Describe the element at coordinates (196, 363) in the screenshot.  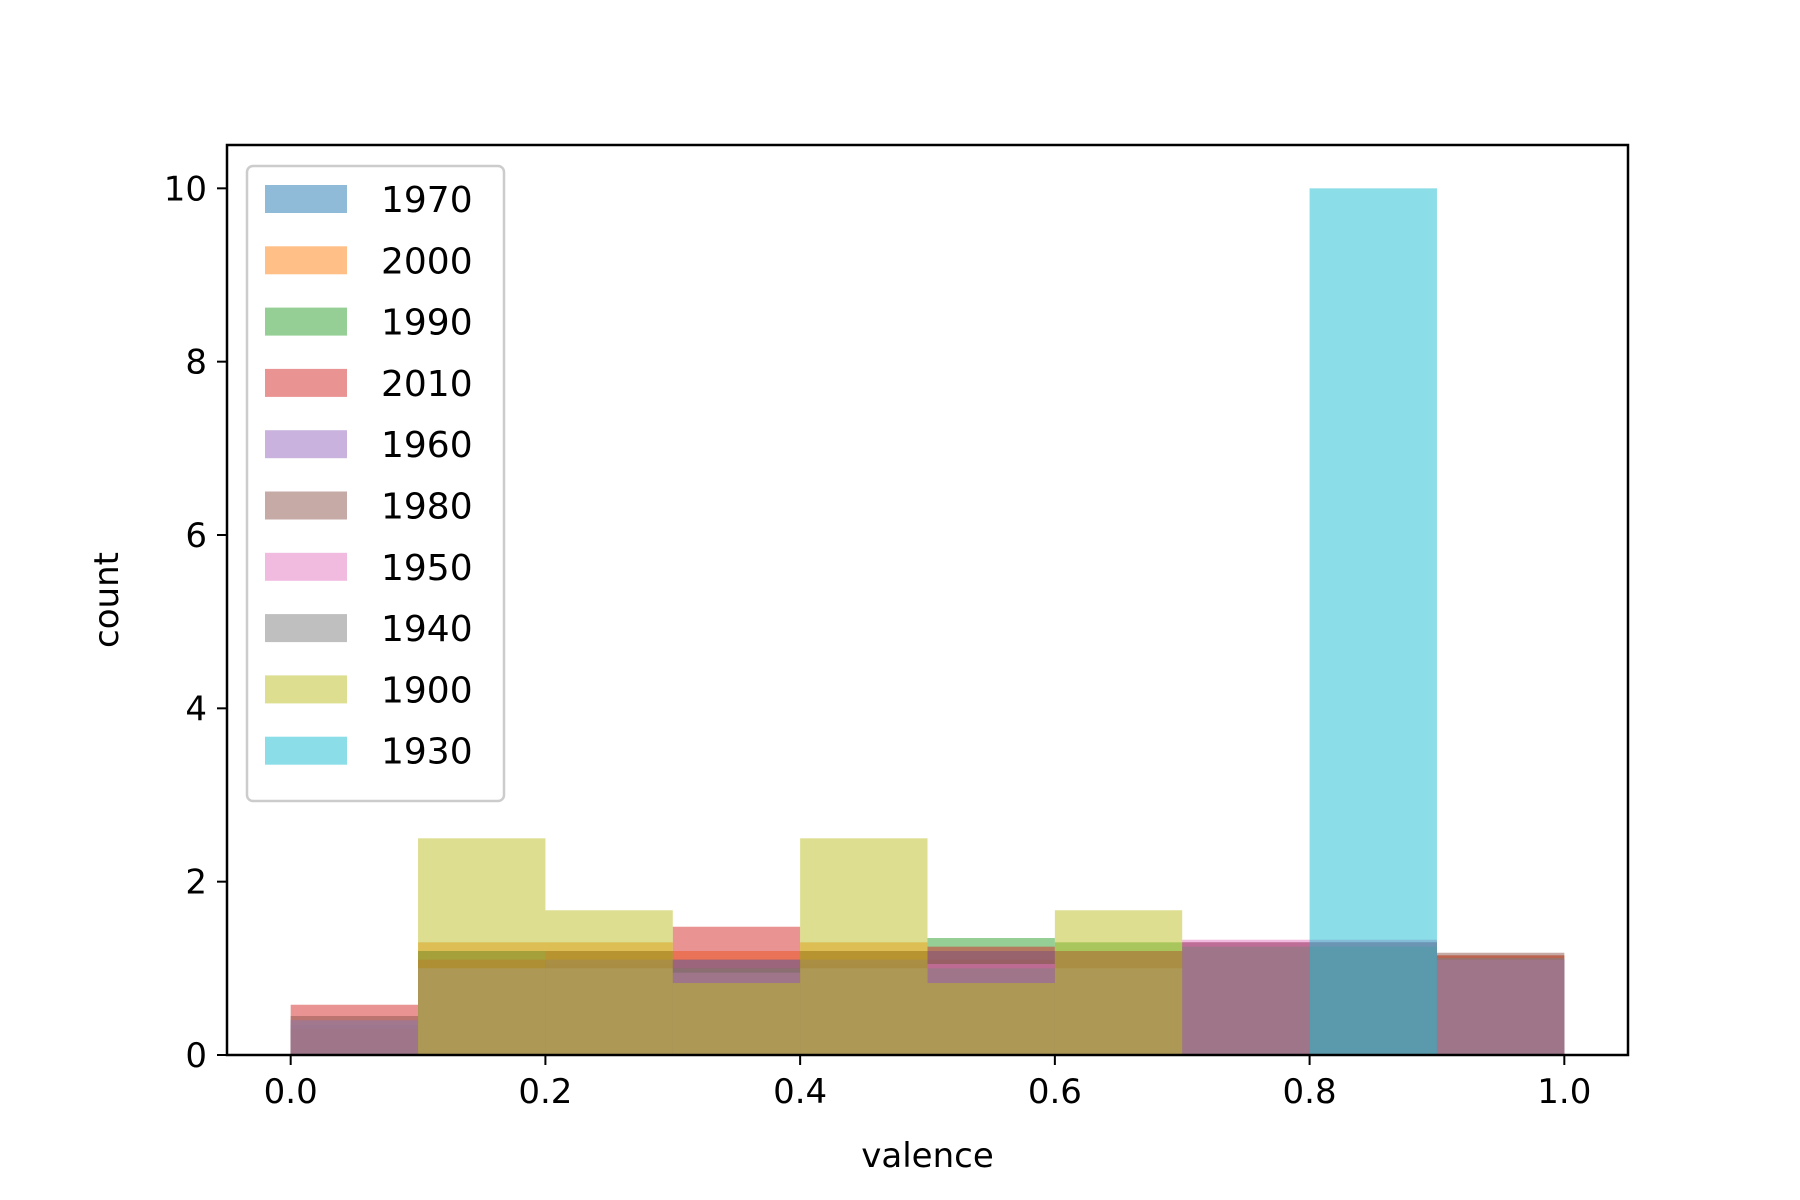
I see `y-tick-label: 8` at that location.